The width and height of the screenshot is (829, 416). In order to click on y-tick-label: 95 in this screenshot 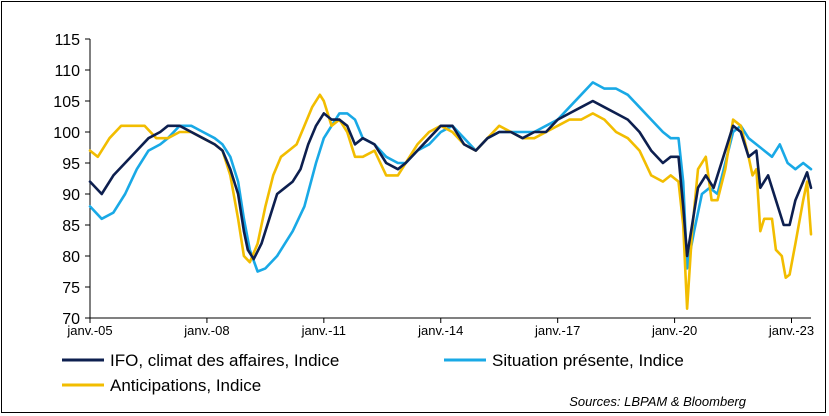, I will do `click(71, 164)`.